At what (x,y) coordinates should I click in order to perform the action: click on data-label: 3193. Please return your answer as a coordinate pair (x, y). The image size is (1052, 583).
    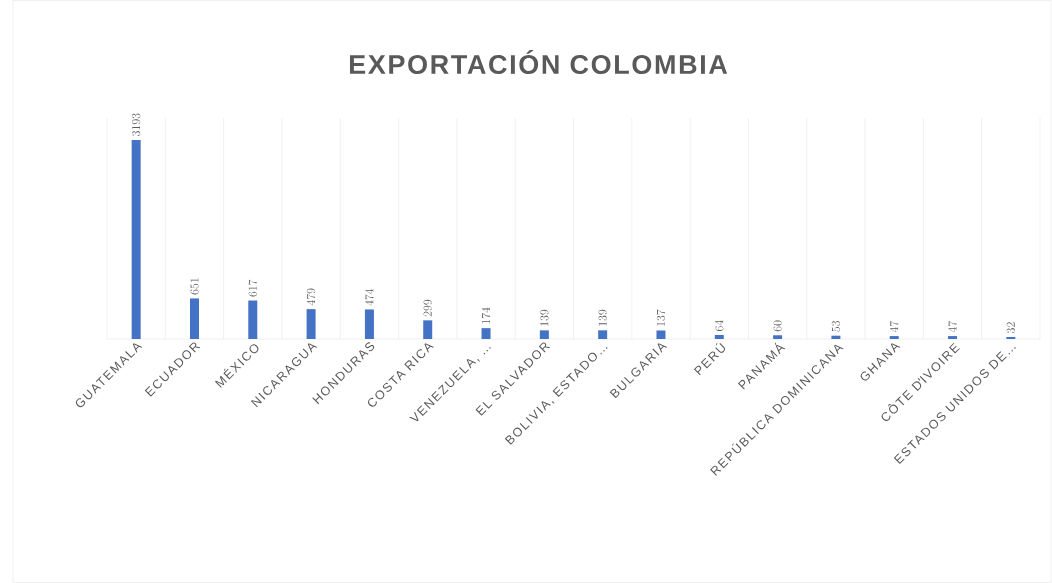
    Looking at the image, I should click on (136, 124).